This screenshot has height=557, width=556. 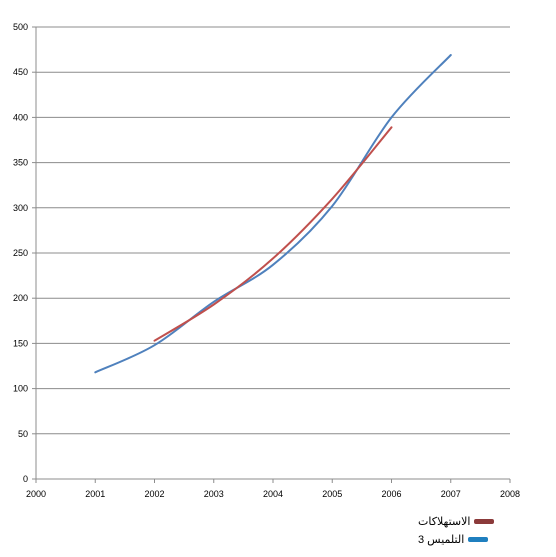 What do you see at coordinates (510, 494) in the screenshot?
I see `x-tick-label-2008: 2008` at bounding box center [510, 494].